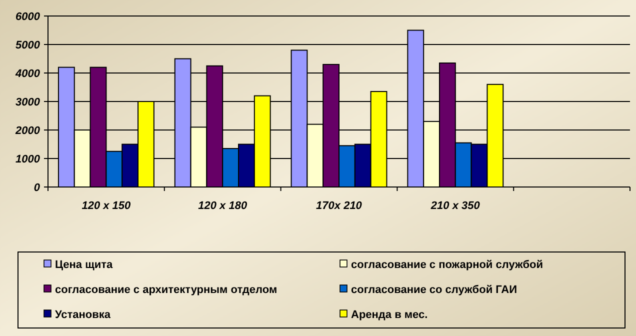 This screenshot has height=336, width=636. Describe the element at coordinates (28, 159) in the screenshot. I see `y-tick-label: 1000` at that location.